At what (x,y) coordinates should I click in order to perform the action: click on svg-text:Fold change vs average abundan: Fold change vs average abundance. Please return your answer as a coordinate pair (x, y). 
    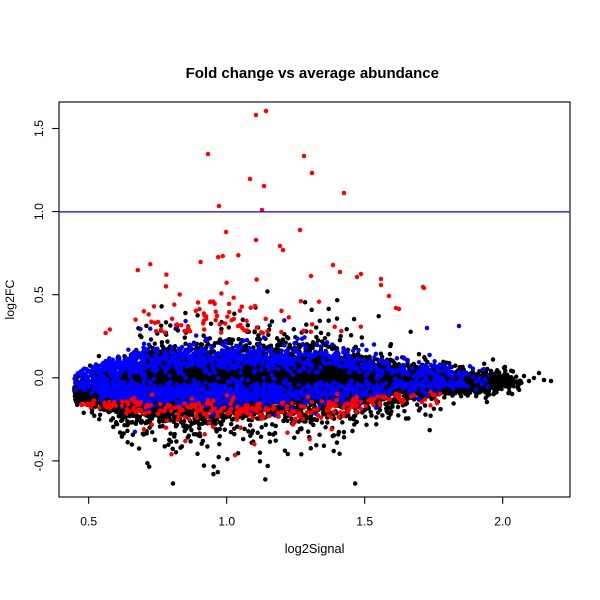
    Looking at the image, I should click on (312, 73).